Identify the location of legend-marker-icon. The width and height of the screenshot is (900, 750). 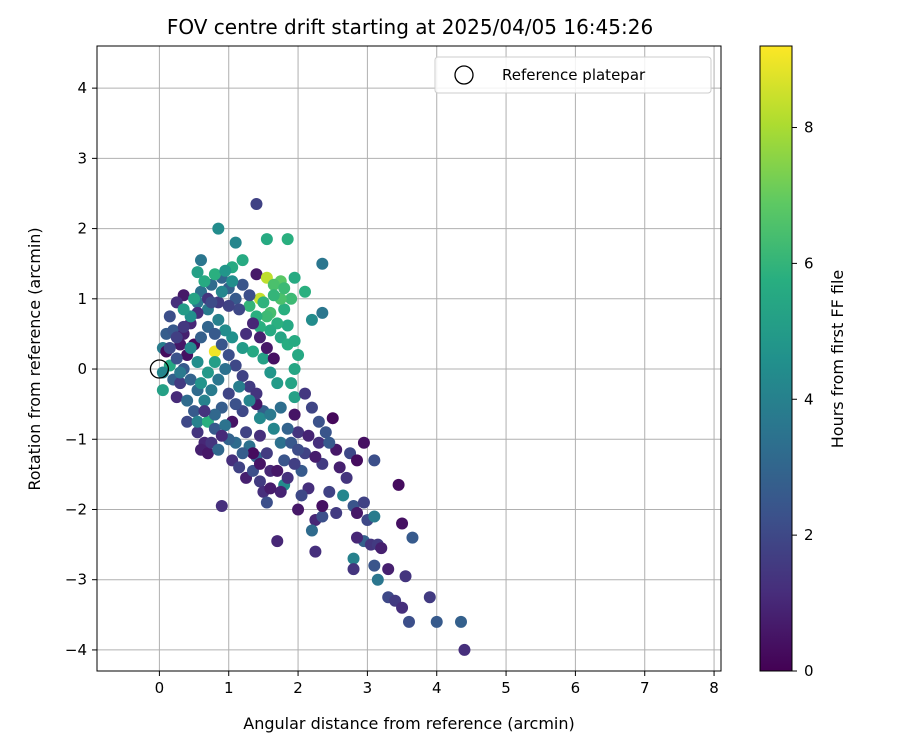
(464, 75).